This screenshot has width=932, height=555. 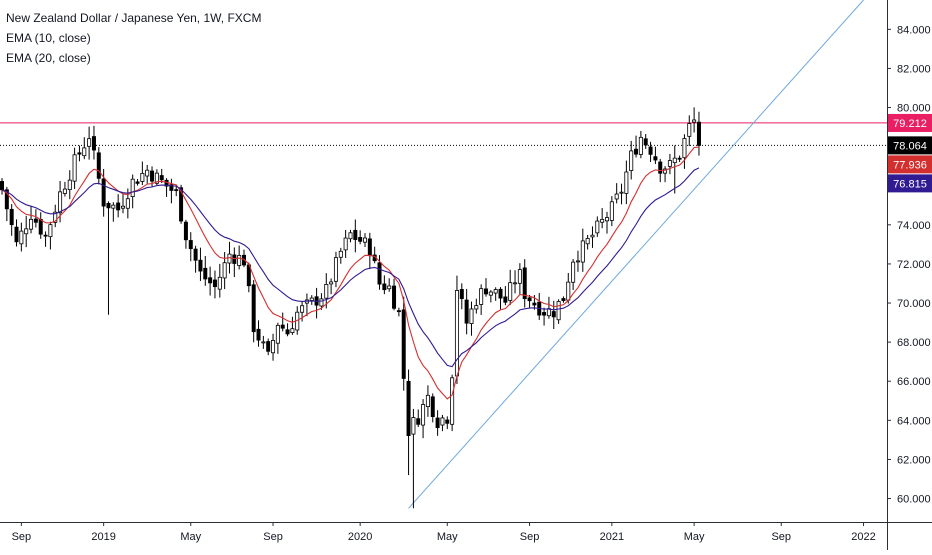 I want to click on price-label: 76.815, so click(x=910, y=184).